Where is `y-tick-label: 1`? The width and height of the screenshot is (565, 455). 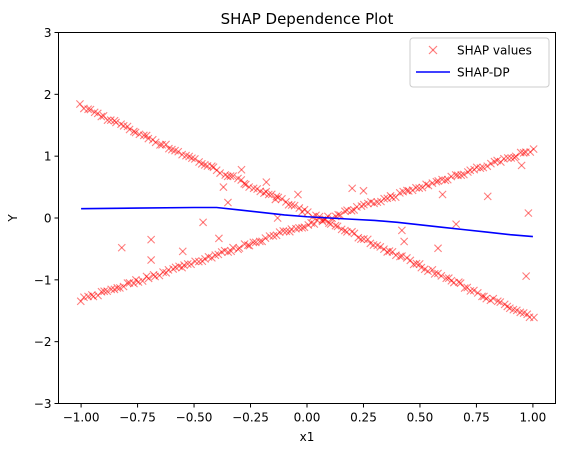
y-tick-label: 1 is located at coordinates (48, 157).